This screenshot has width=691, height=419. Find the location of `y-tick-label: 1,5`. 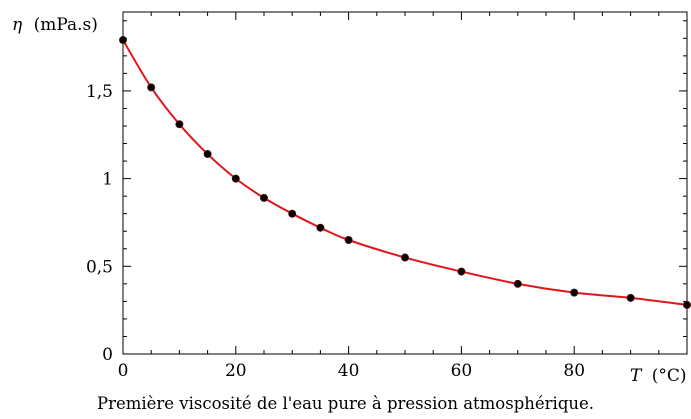

y-tick-label: 1,5 is located at coordinates (99, 92).